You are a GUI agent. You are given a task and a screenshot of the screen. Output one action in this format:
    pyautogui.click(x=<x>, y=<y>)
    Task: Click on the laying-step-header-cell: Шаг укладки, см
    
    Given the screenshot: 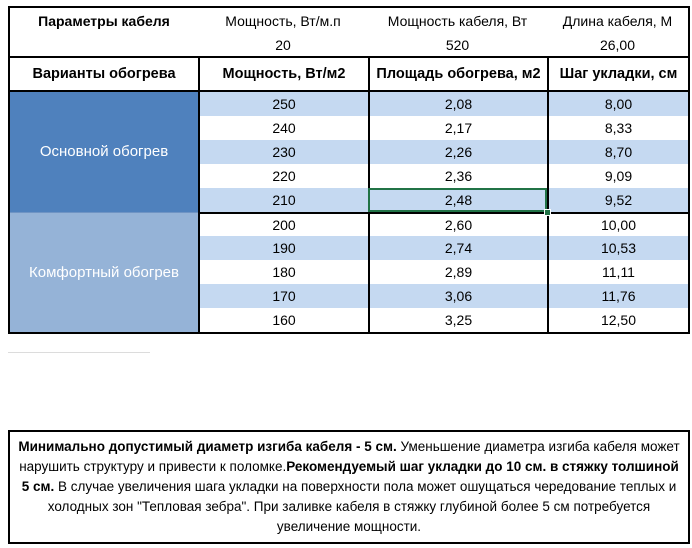 What is the action you would take?
    pyautogui.click(x=617, y=74)
    